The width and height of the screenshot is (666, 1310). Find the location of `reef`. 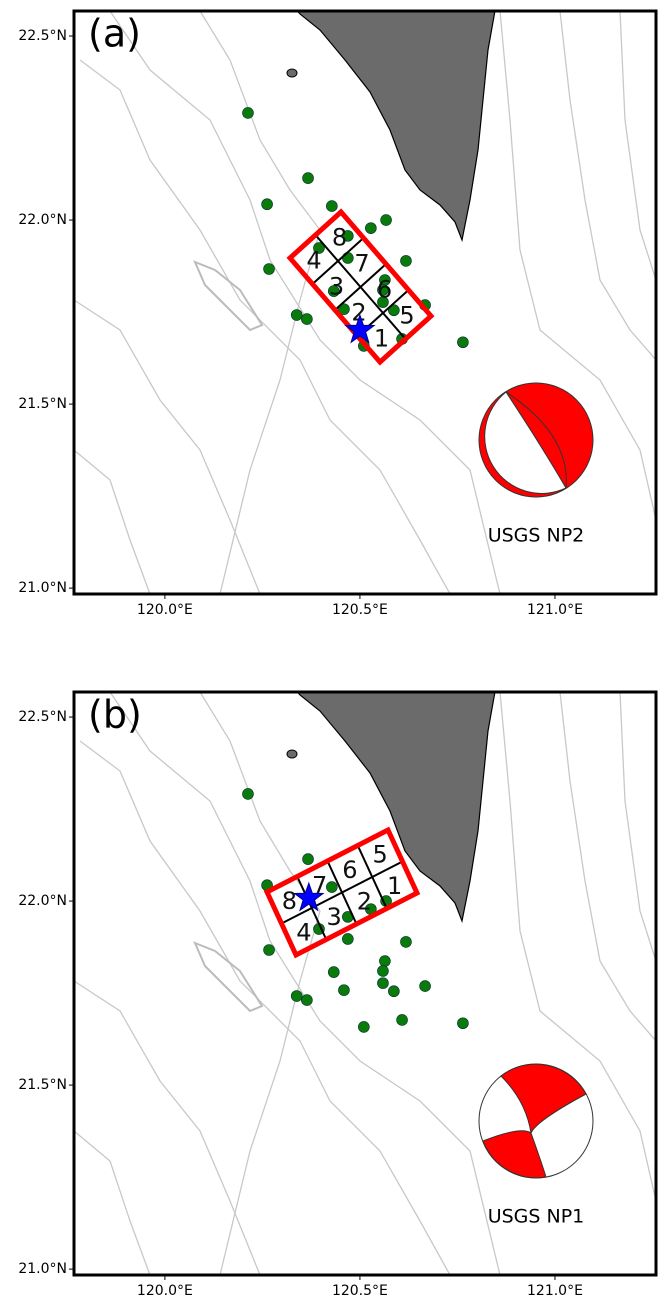

reef is located at coordinates (228, 296).